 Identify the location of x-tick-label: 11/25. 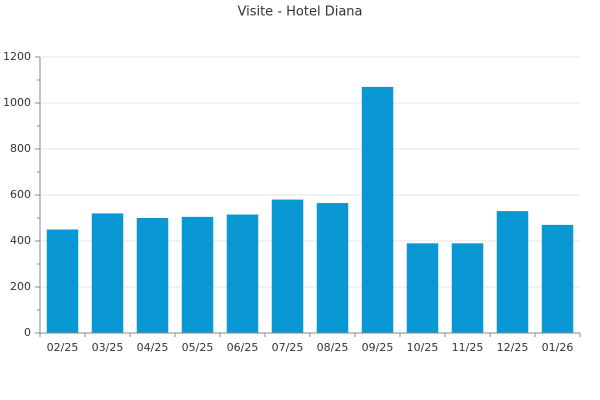
(468, 347).